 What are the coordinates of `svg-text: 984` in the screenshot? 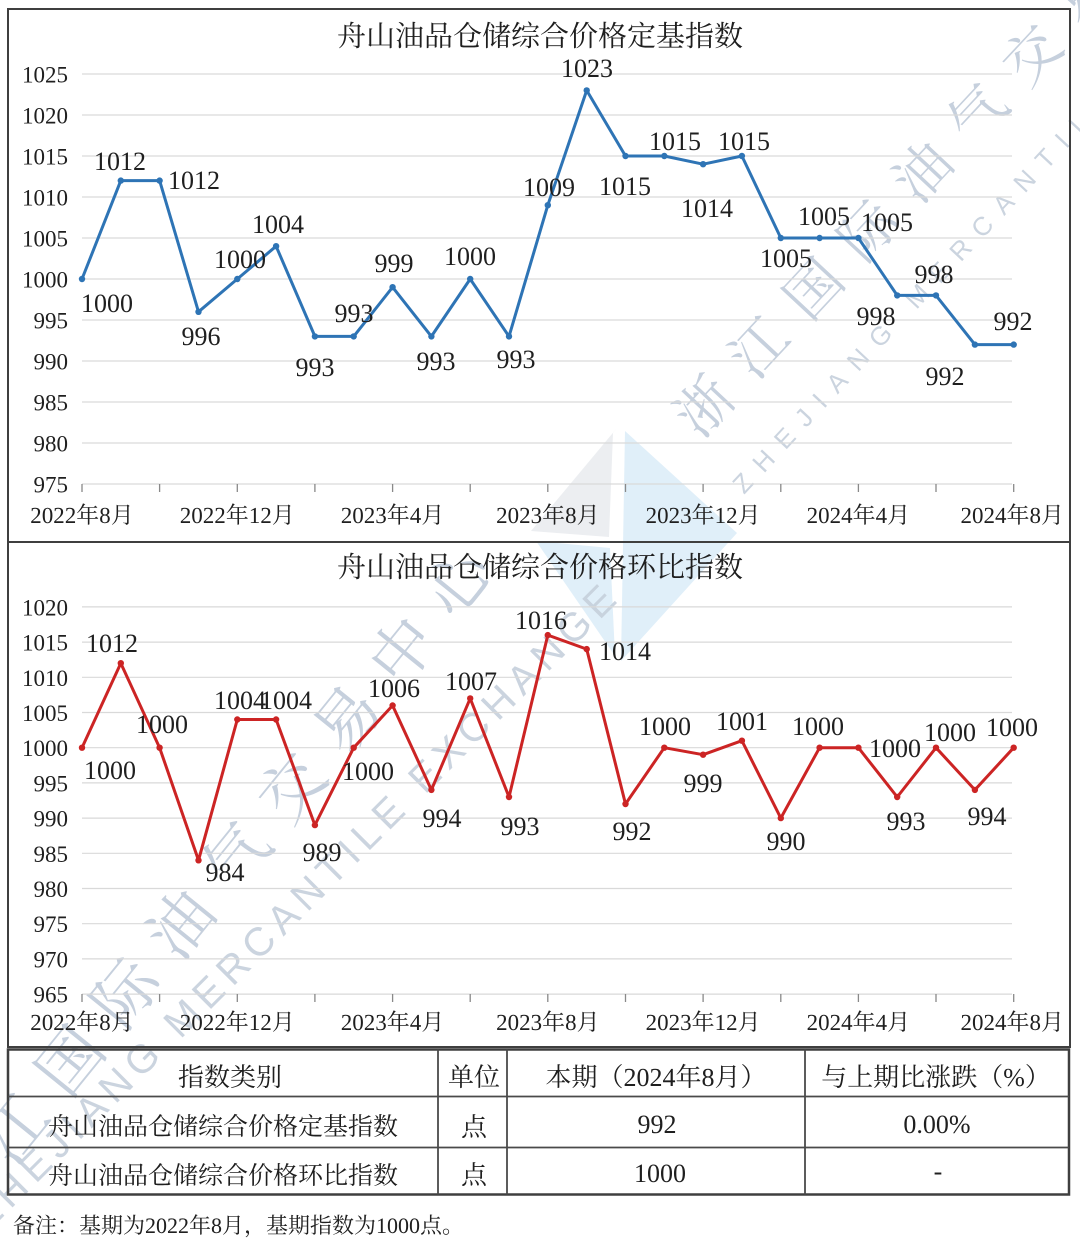 It's located at (225, 872).